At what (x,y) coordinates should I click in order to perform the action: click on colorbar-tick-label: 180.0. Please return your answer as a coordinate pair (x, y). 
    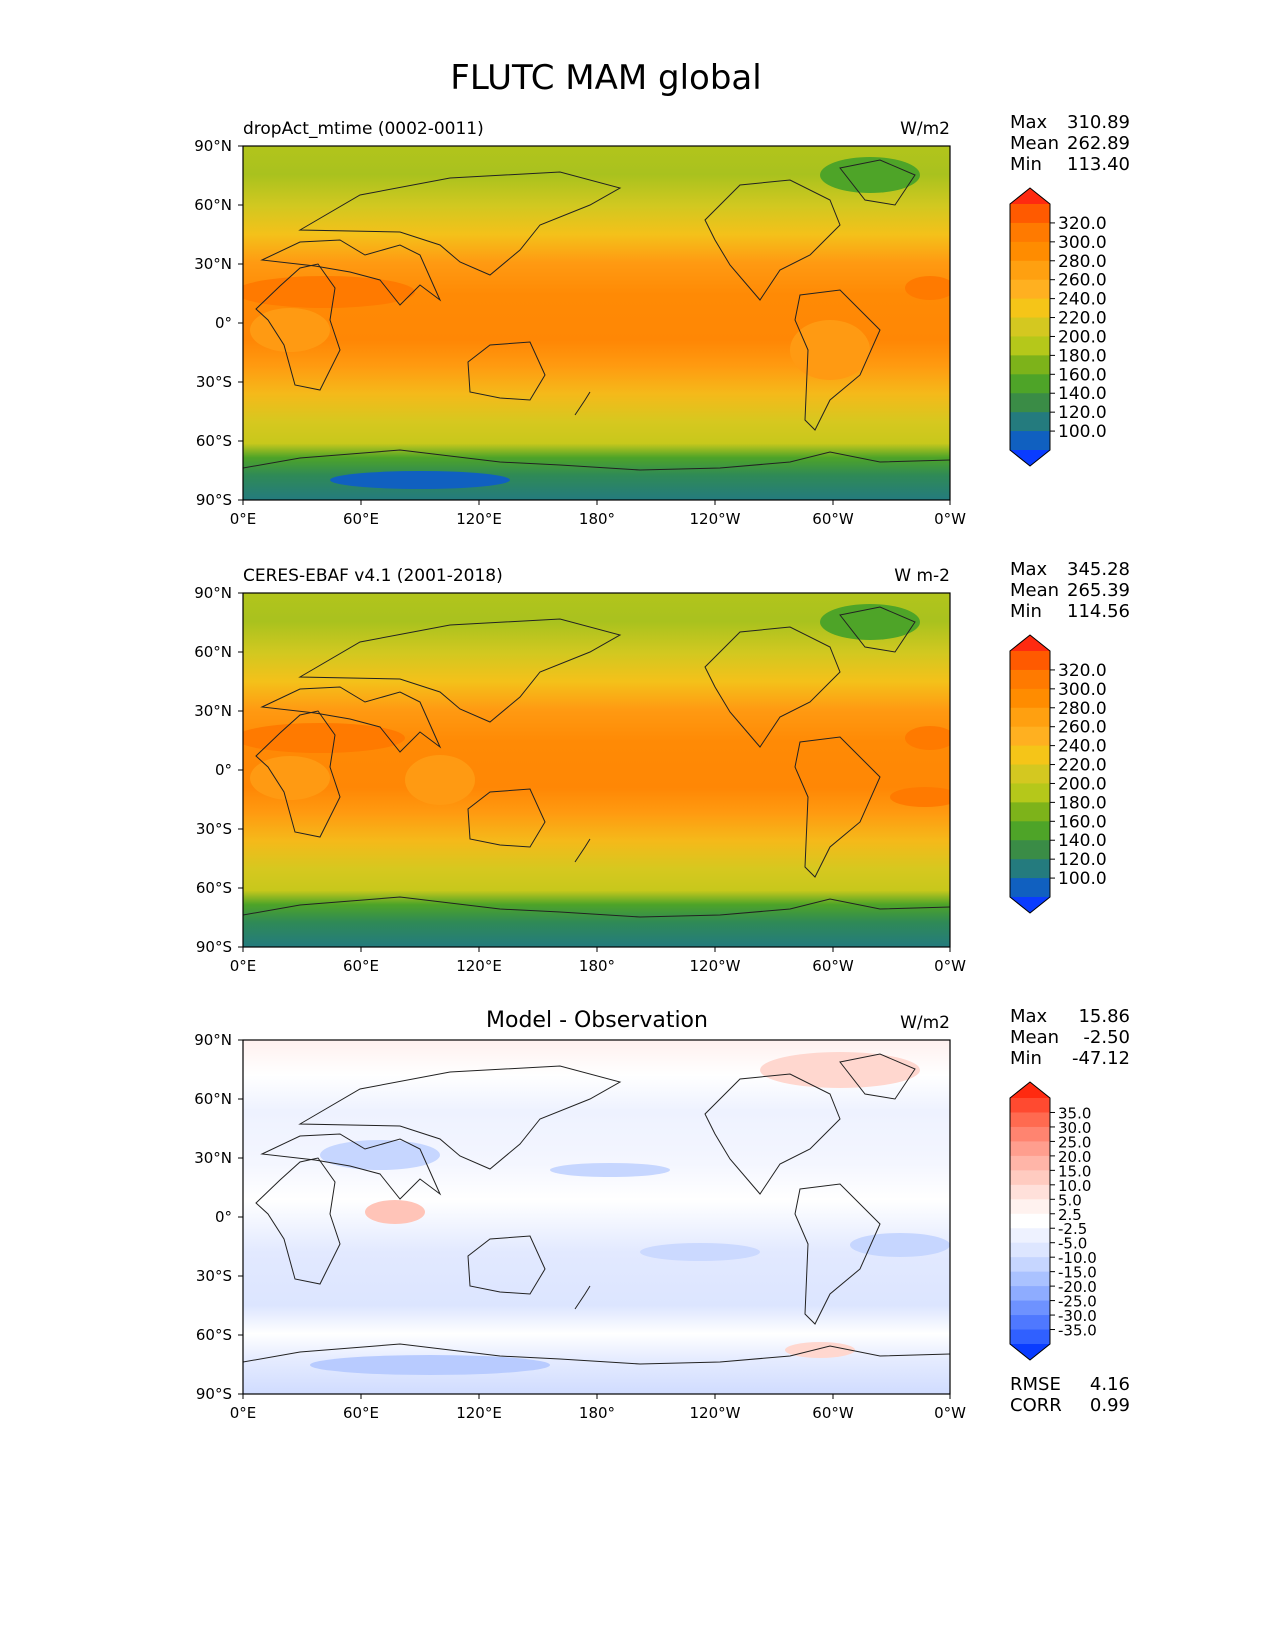
    Looking at the image, I should click on (1082, 803).